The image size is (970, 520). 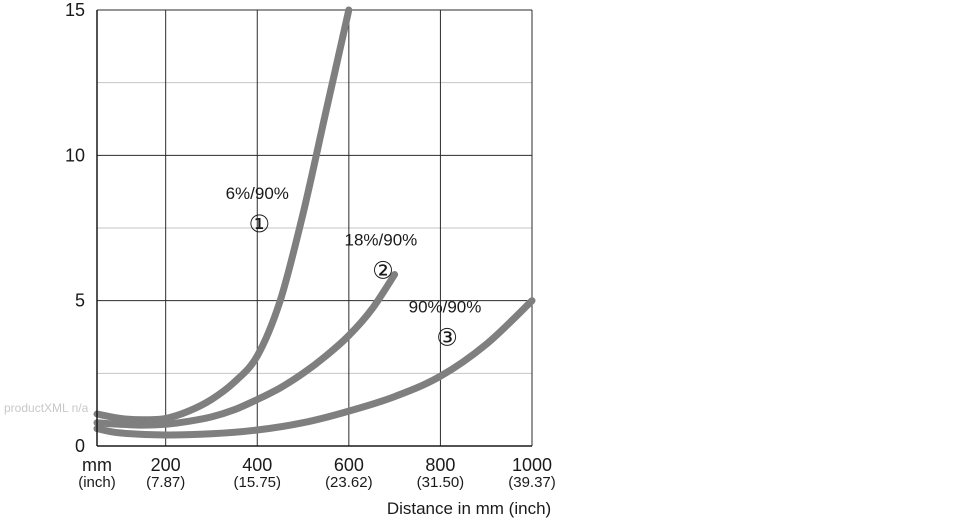 What do you see at coordinates (349, 482) in the screenshot?
I see `x-tick-sublabel: (23.62)` at bounding box center [349, 482].